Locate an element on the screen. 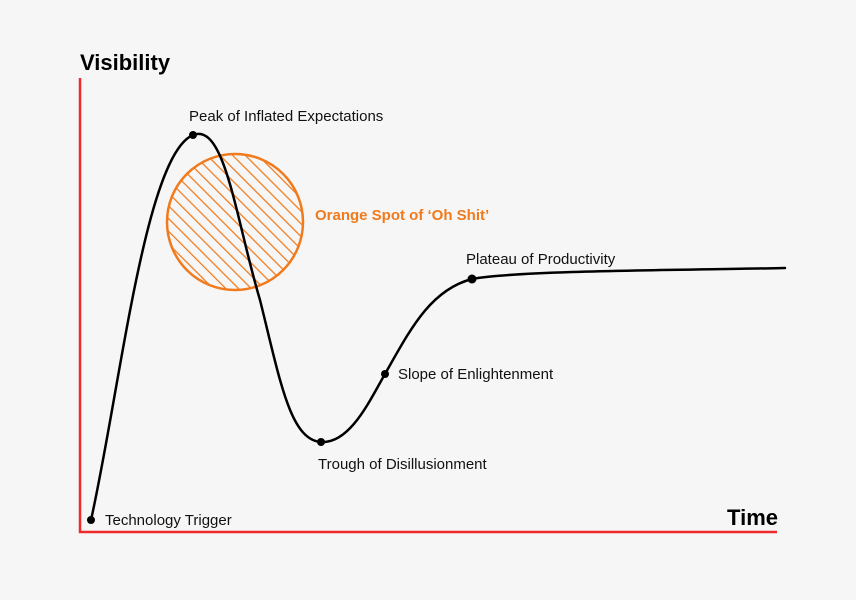 The width and height of the screenshot is (856, 600). slope-point is located at coordinates (385, 374).